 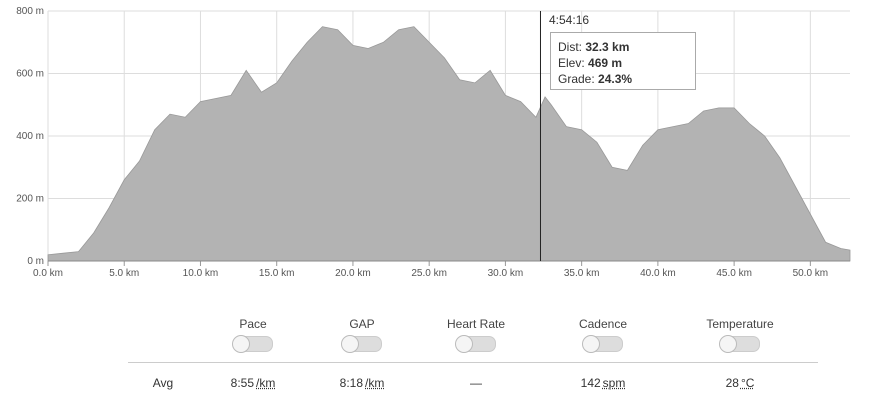 I want to click on avg-cell: 142 spm, so click(x=603, y=383).